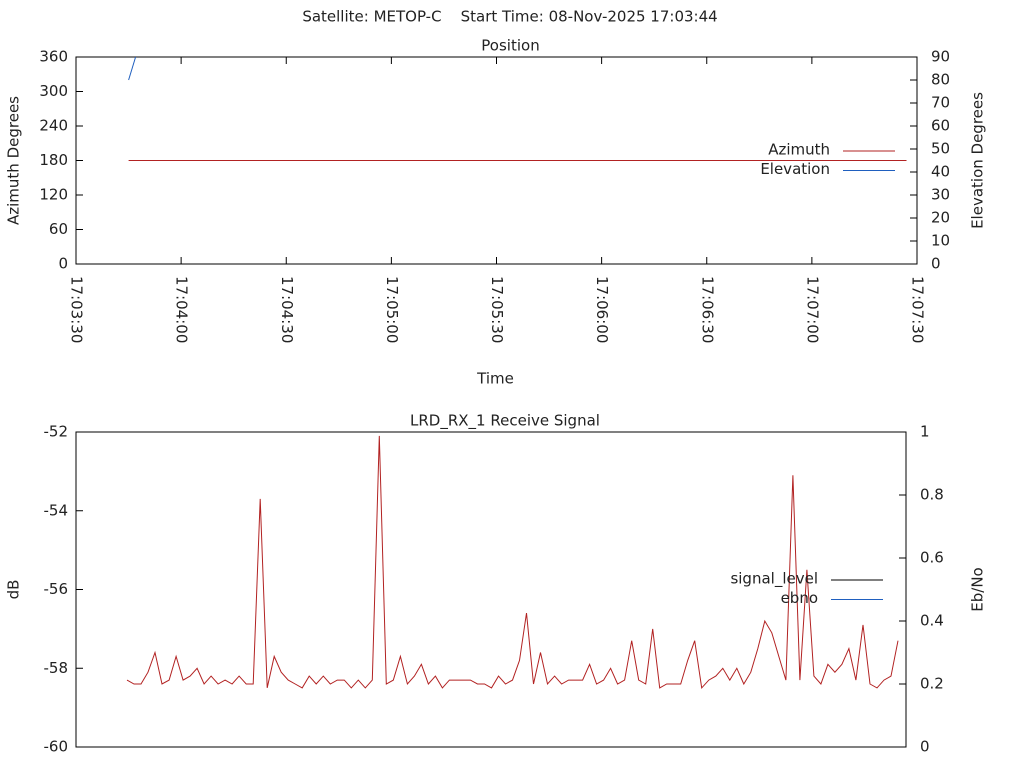  Describe the element at coordinates (774, 579) in the screenshot. I see `legend-label: signal_level` at that location.